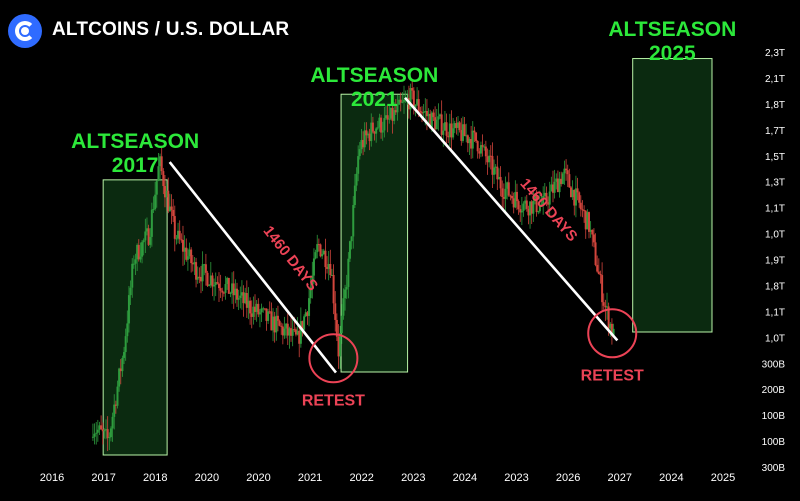  I want to click on y-tick-label: 1,0T, so click(775, 235).